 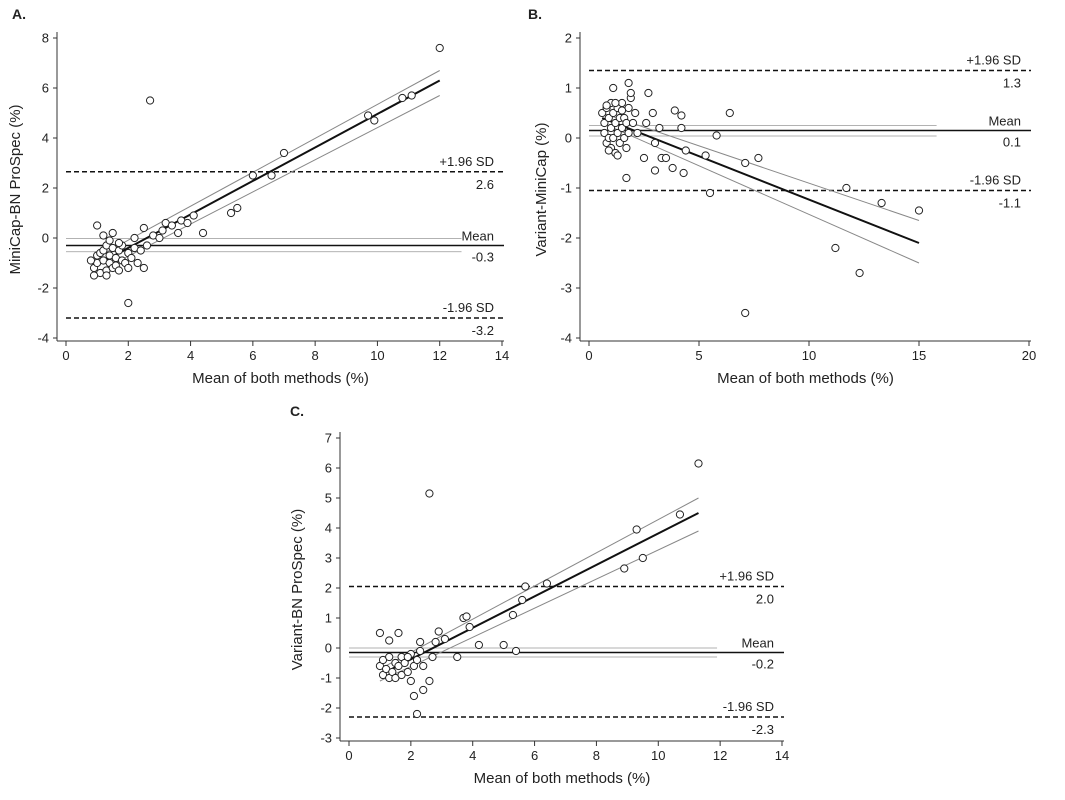 I want to click on x-tick-label: 12, so click(x=720, y=755).